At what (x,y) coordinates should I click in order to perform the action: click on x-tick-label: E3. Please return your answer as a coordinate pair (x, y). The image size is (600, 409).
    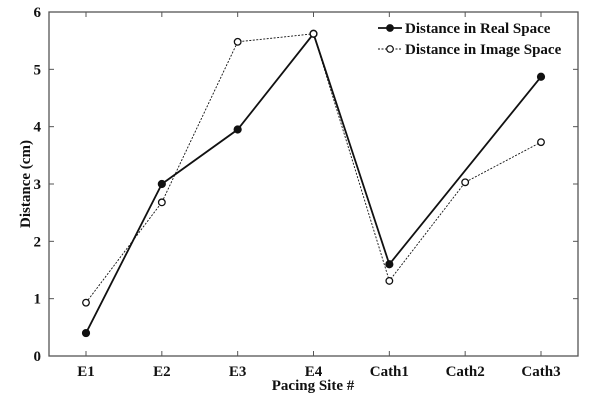
    Looking at the image, I should click on (238, 372).